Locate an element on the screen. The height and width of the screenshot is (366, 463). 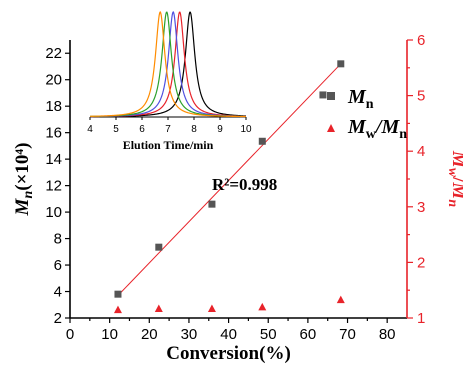
inset-x-tick-label: 4 is located at coordinates (90, 129).